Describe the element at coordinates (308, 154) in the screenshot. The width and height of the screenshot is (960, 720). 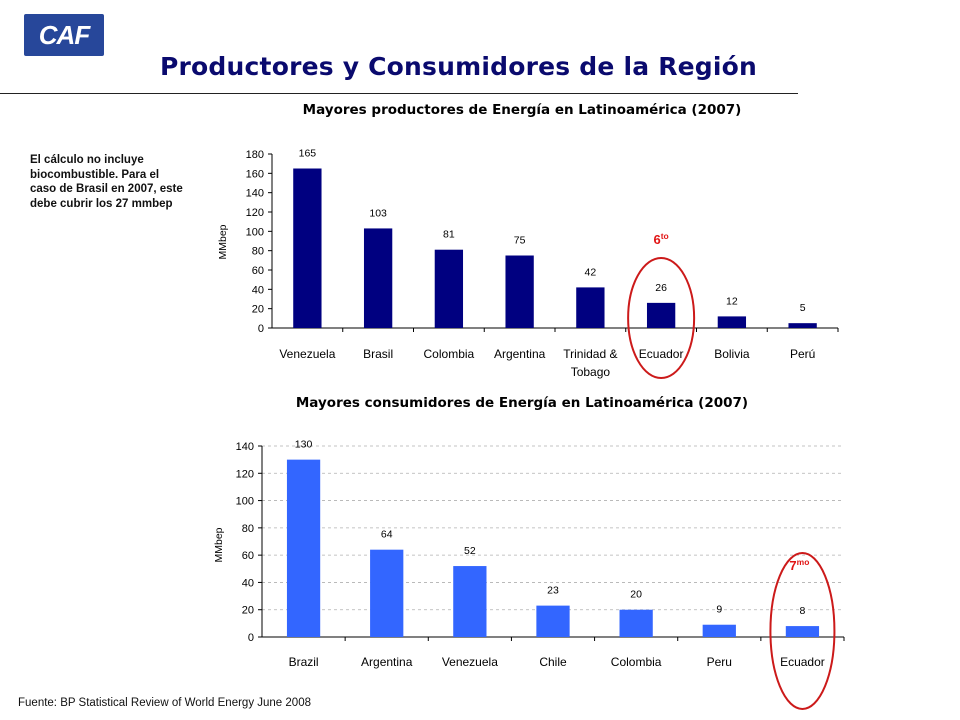
I see `producers-data-label: 165` at that location.